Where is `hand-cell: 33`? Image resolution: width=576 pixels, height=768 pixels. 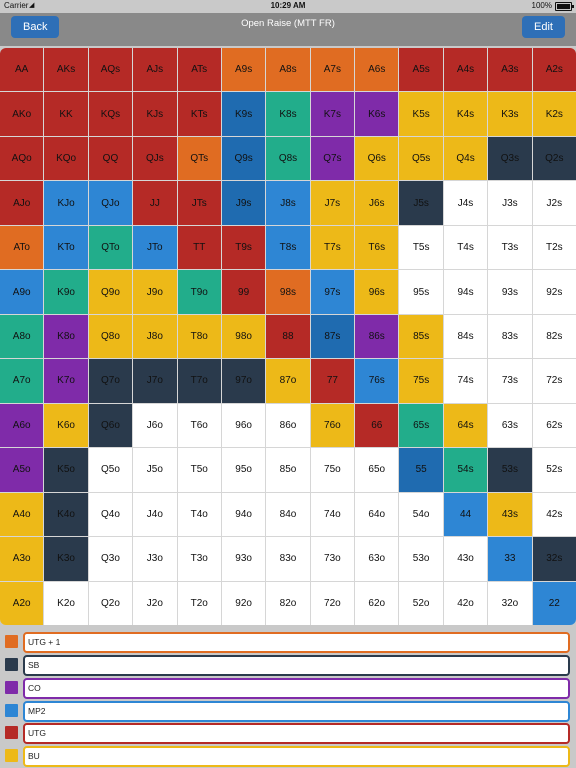
hand-cell: 33 is located at coordinates (510, 559).